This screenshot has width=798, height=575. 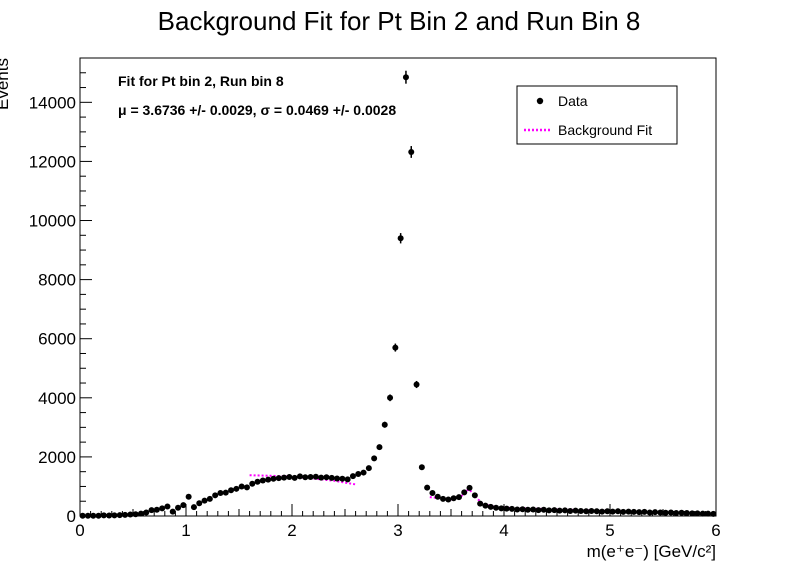 What do you see at coordinates (605, 130) in the screenshot?
I see `legend-label-fit: Background Fit` at bounding box center [605, 130].